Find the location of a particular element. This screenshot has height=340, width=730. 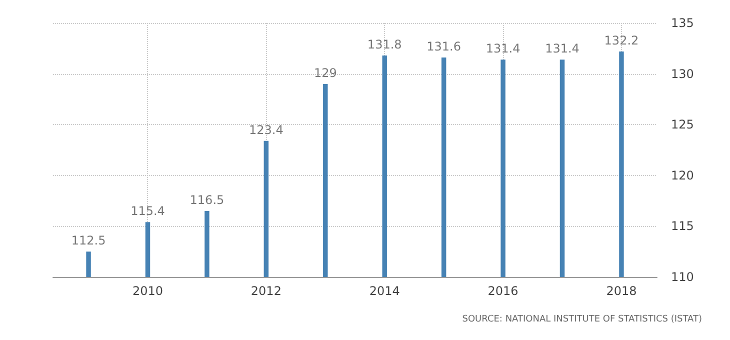

y-tick-label: 110 is located at coordinates (682, 277).